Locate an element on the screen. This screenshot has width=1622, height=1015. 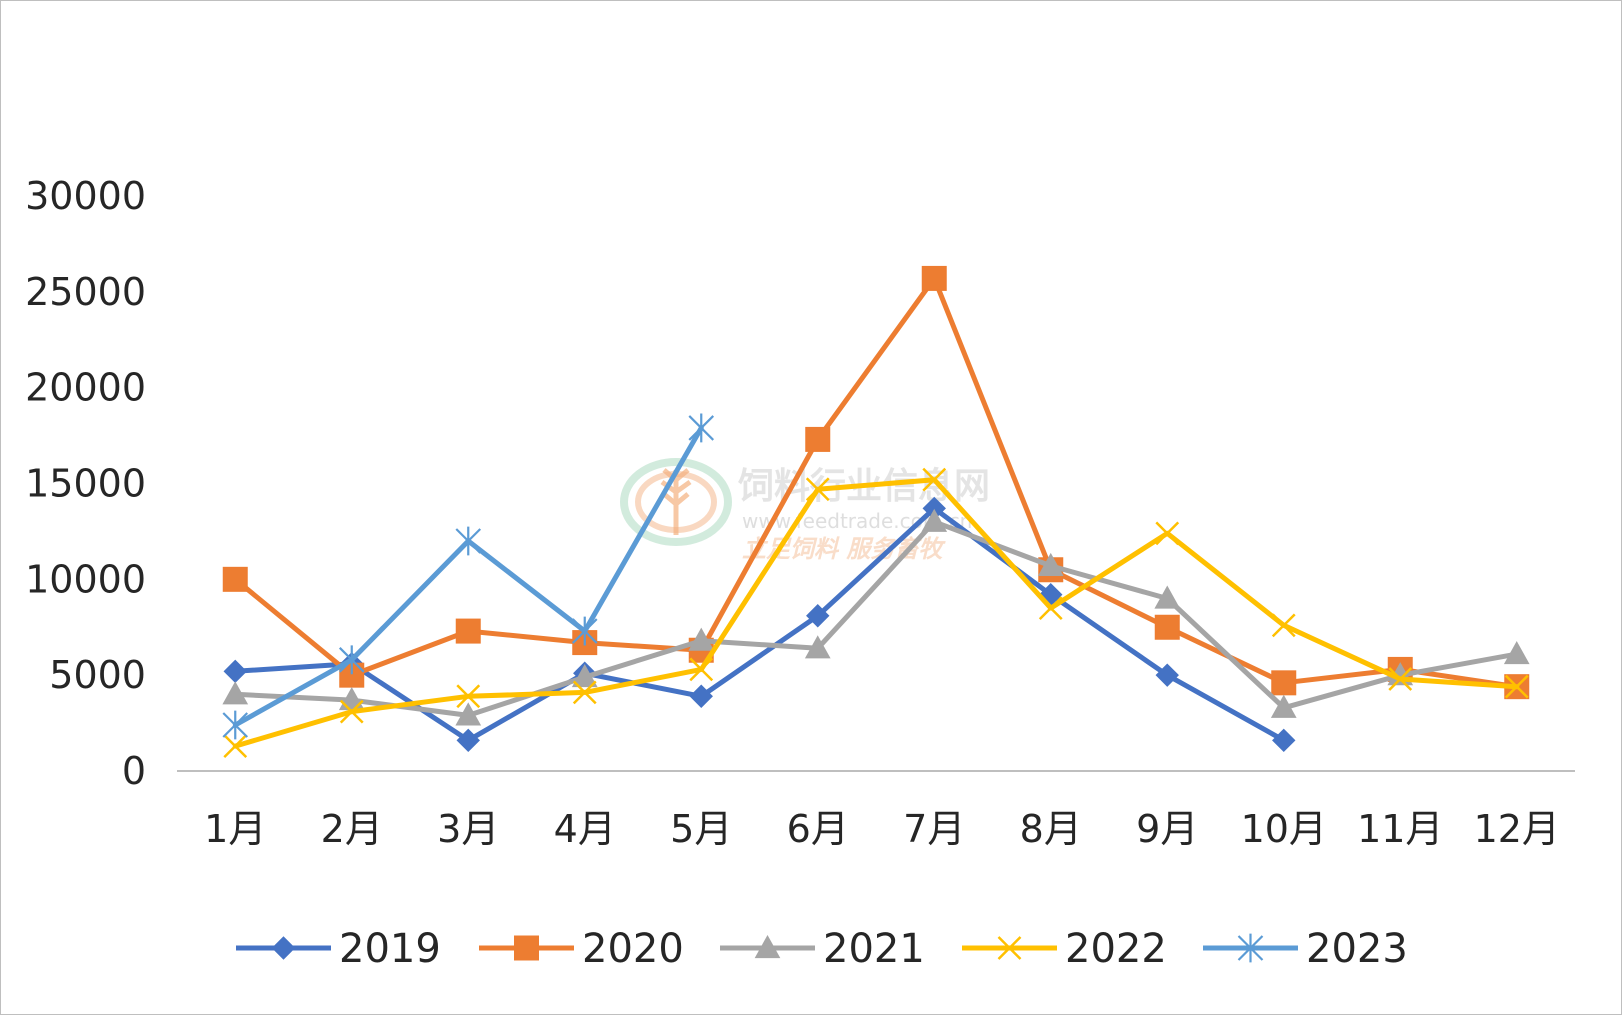
watermark: 饲料行业信息网 www.feedtrade.com.cn 立足饲料 服务畜牧 is located at coordinates (805, 510).